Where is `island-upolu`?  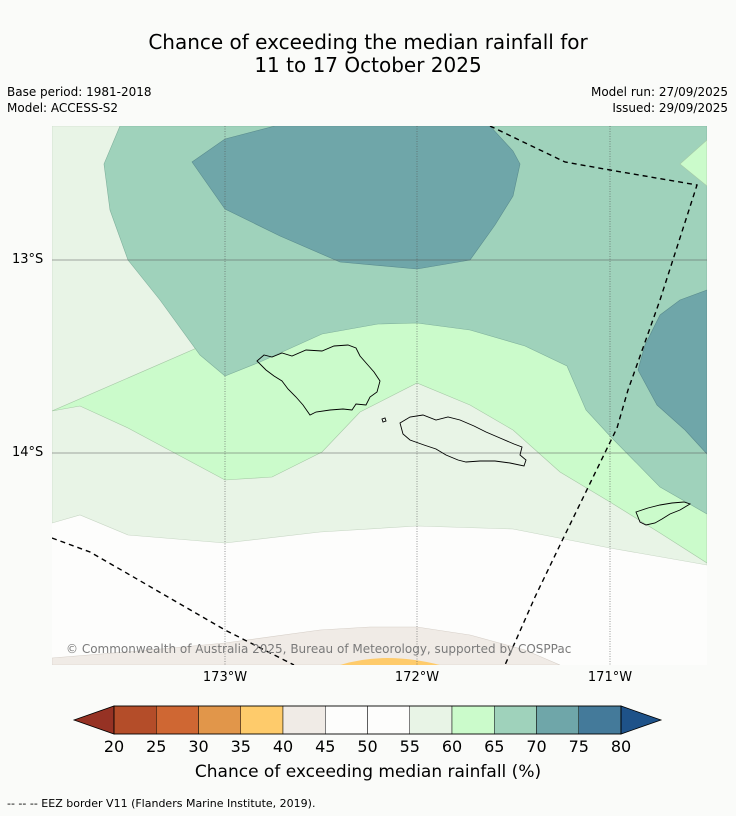
island-upolu is located at coordinates (463, 440).